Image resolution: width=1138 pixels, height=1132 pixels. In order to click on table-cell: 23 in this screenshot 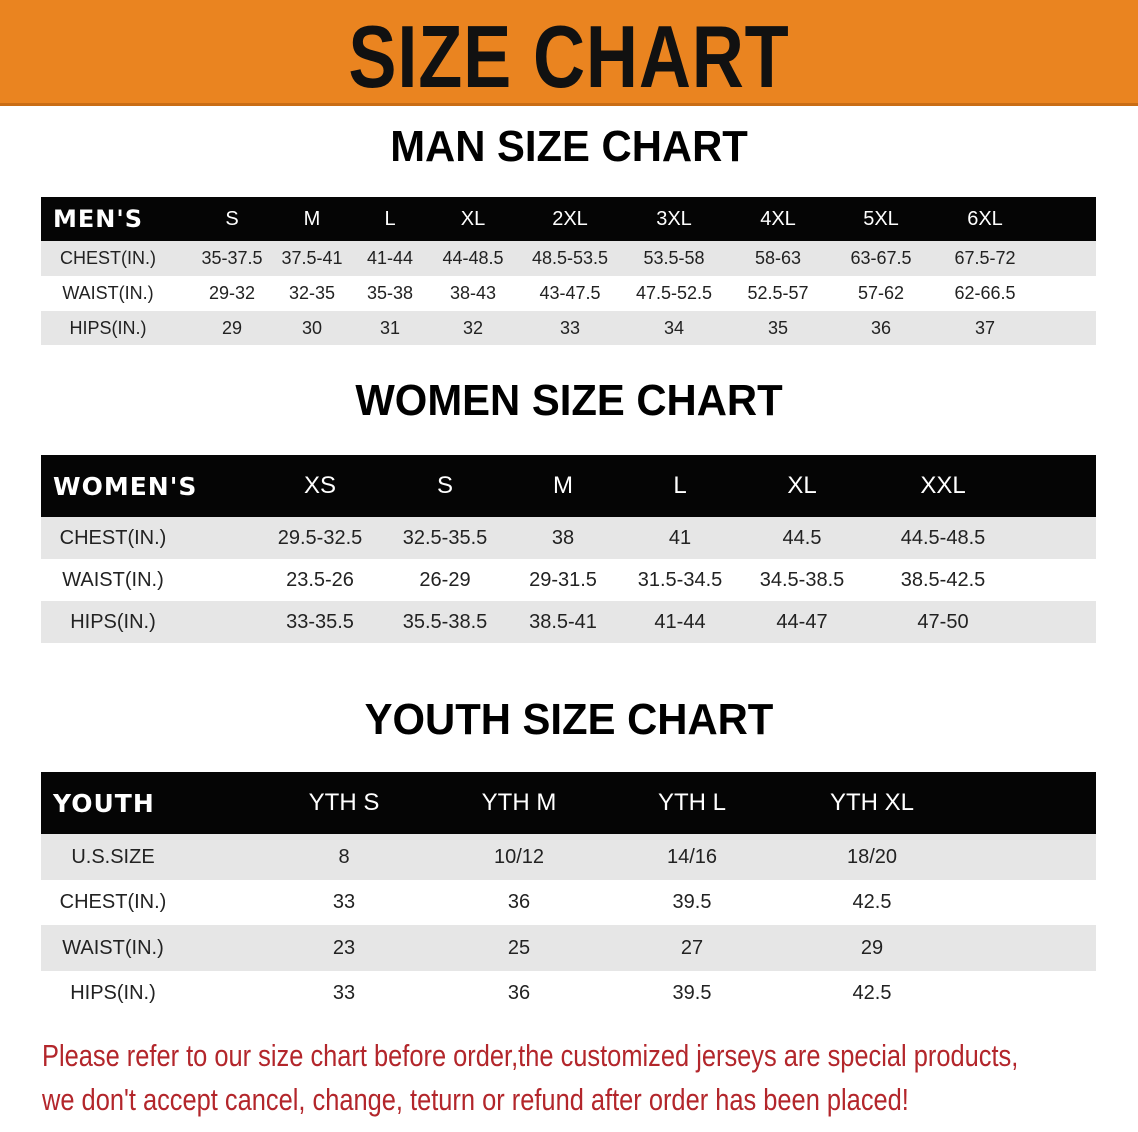, I will do `click(344, 947)`.